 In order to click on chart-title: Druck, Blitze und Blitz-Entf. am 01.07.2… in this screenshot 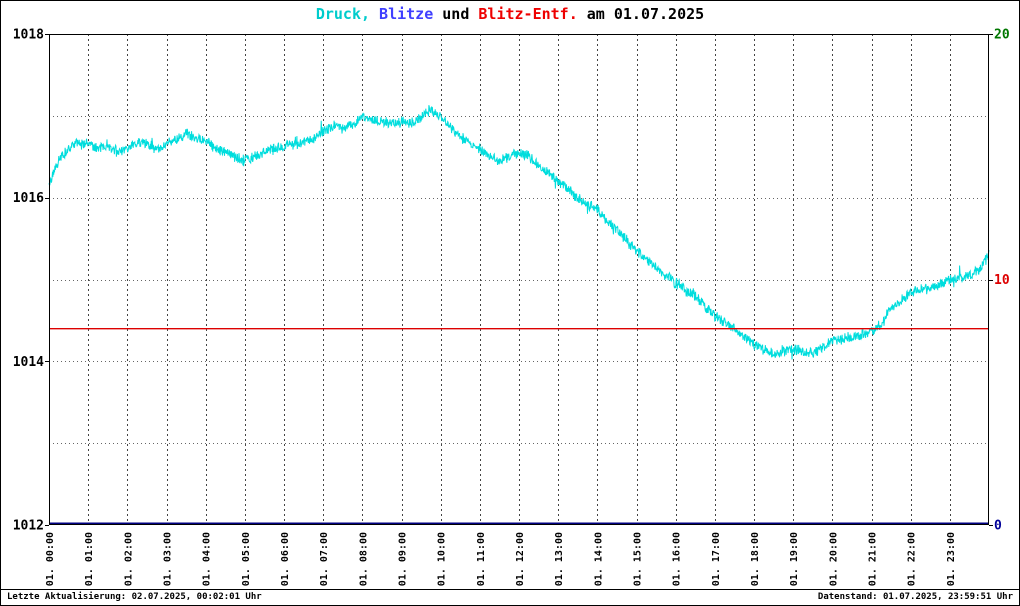, I will do `click(510, 14)`.